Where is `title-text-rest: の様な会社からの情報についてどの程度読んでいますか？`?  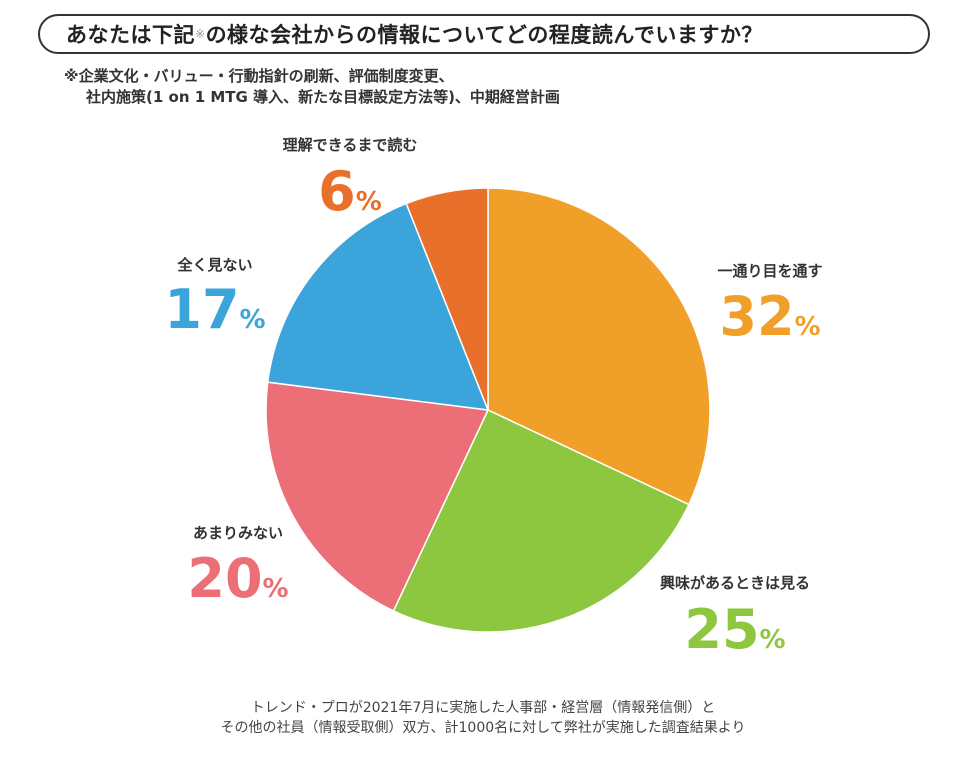
title-text-rest: の様な会社からの情報についてどの程度読んでいますか？ is located at coordinates (484, 35).